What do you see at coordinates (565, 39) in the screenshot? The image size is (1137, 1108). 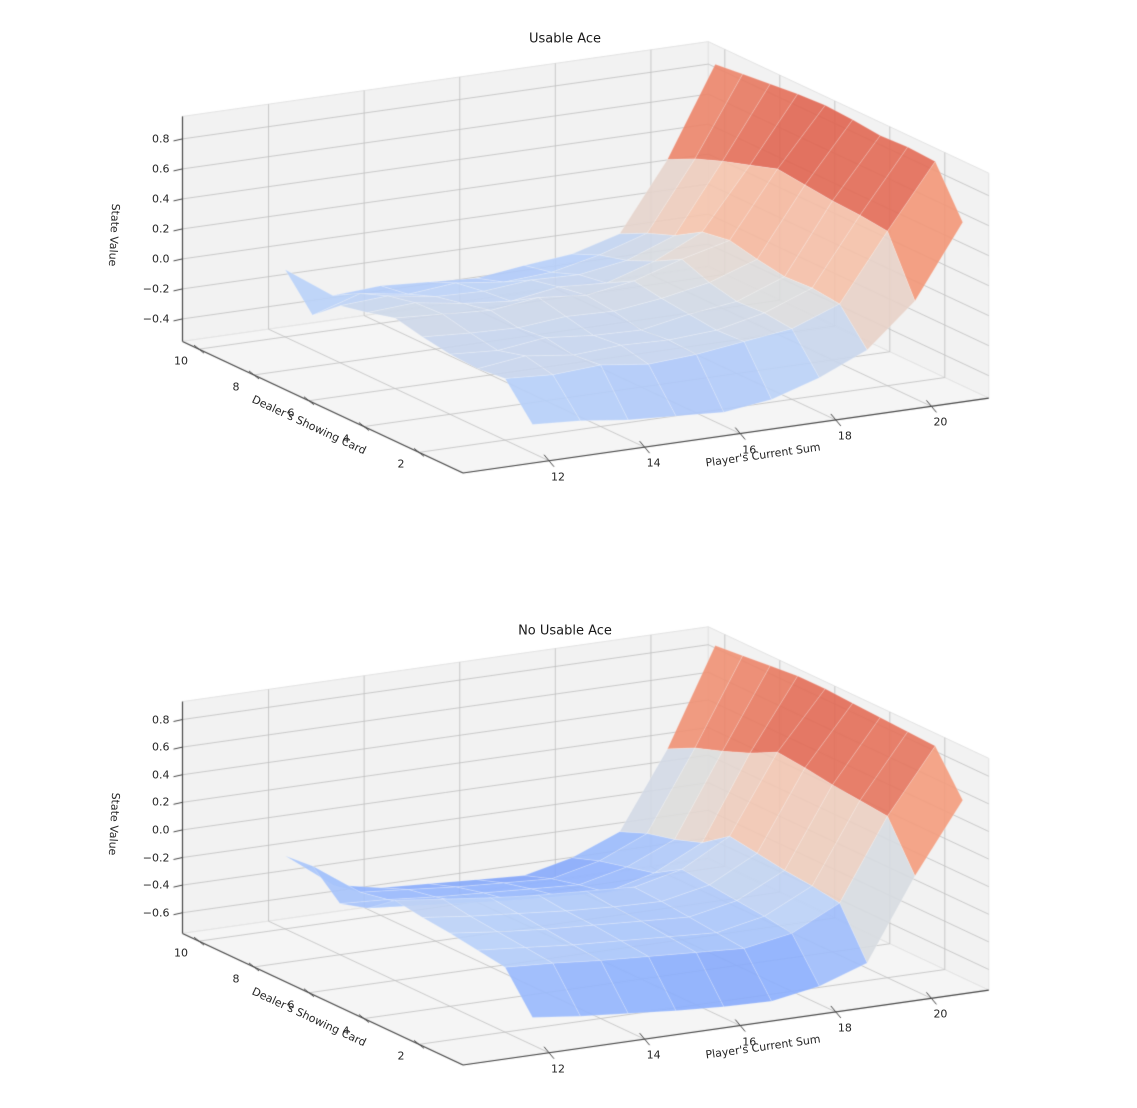 I see `chart-title-usable-ace: Usable Ace` at bounding box center [565, 39].